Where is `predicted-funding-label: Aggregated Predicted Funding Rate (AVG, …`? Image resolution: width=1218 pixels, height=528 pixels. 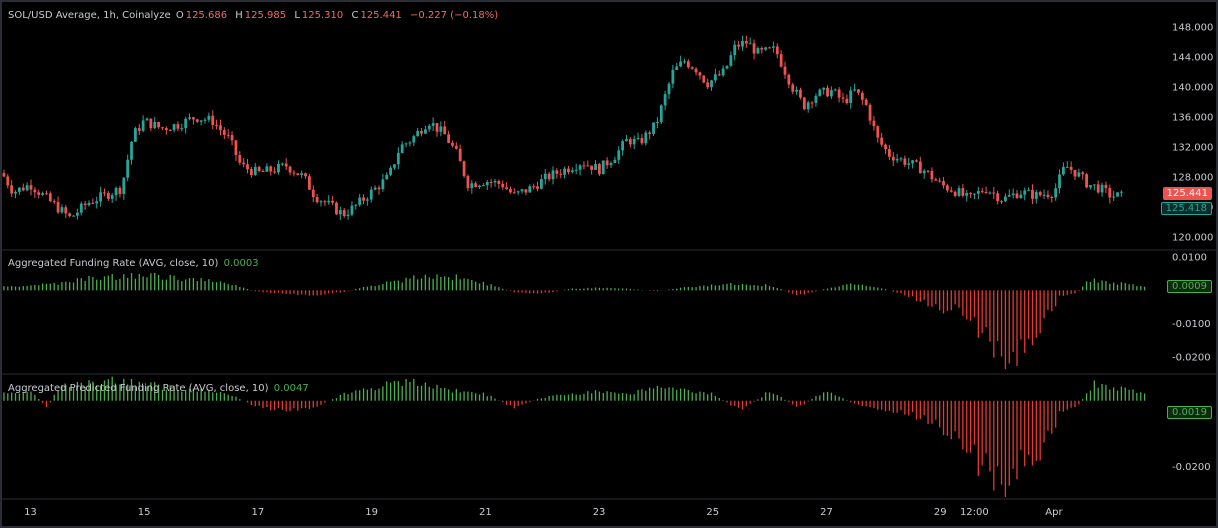 predicted-funding-label: Aggregated Predicted Funding Rate (AVG, … is located at coordinates (138, 388).